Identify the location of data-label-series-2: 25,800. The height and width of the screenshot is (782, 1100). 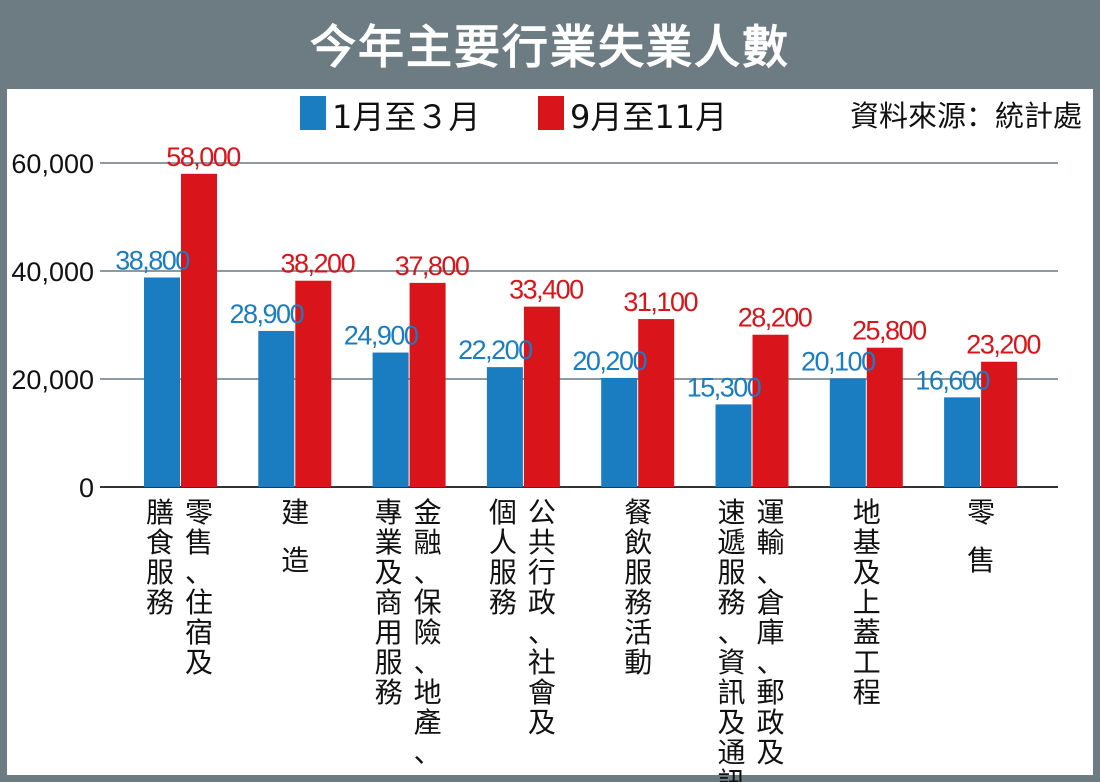
(889, 331).